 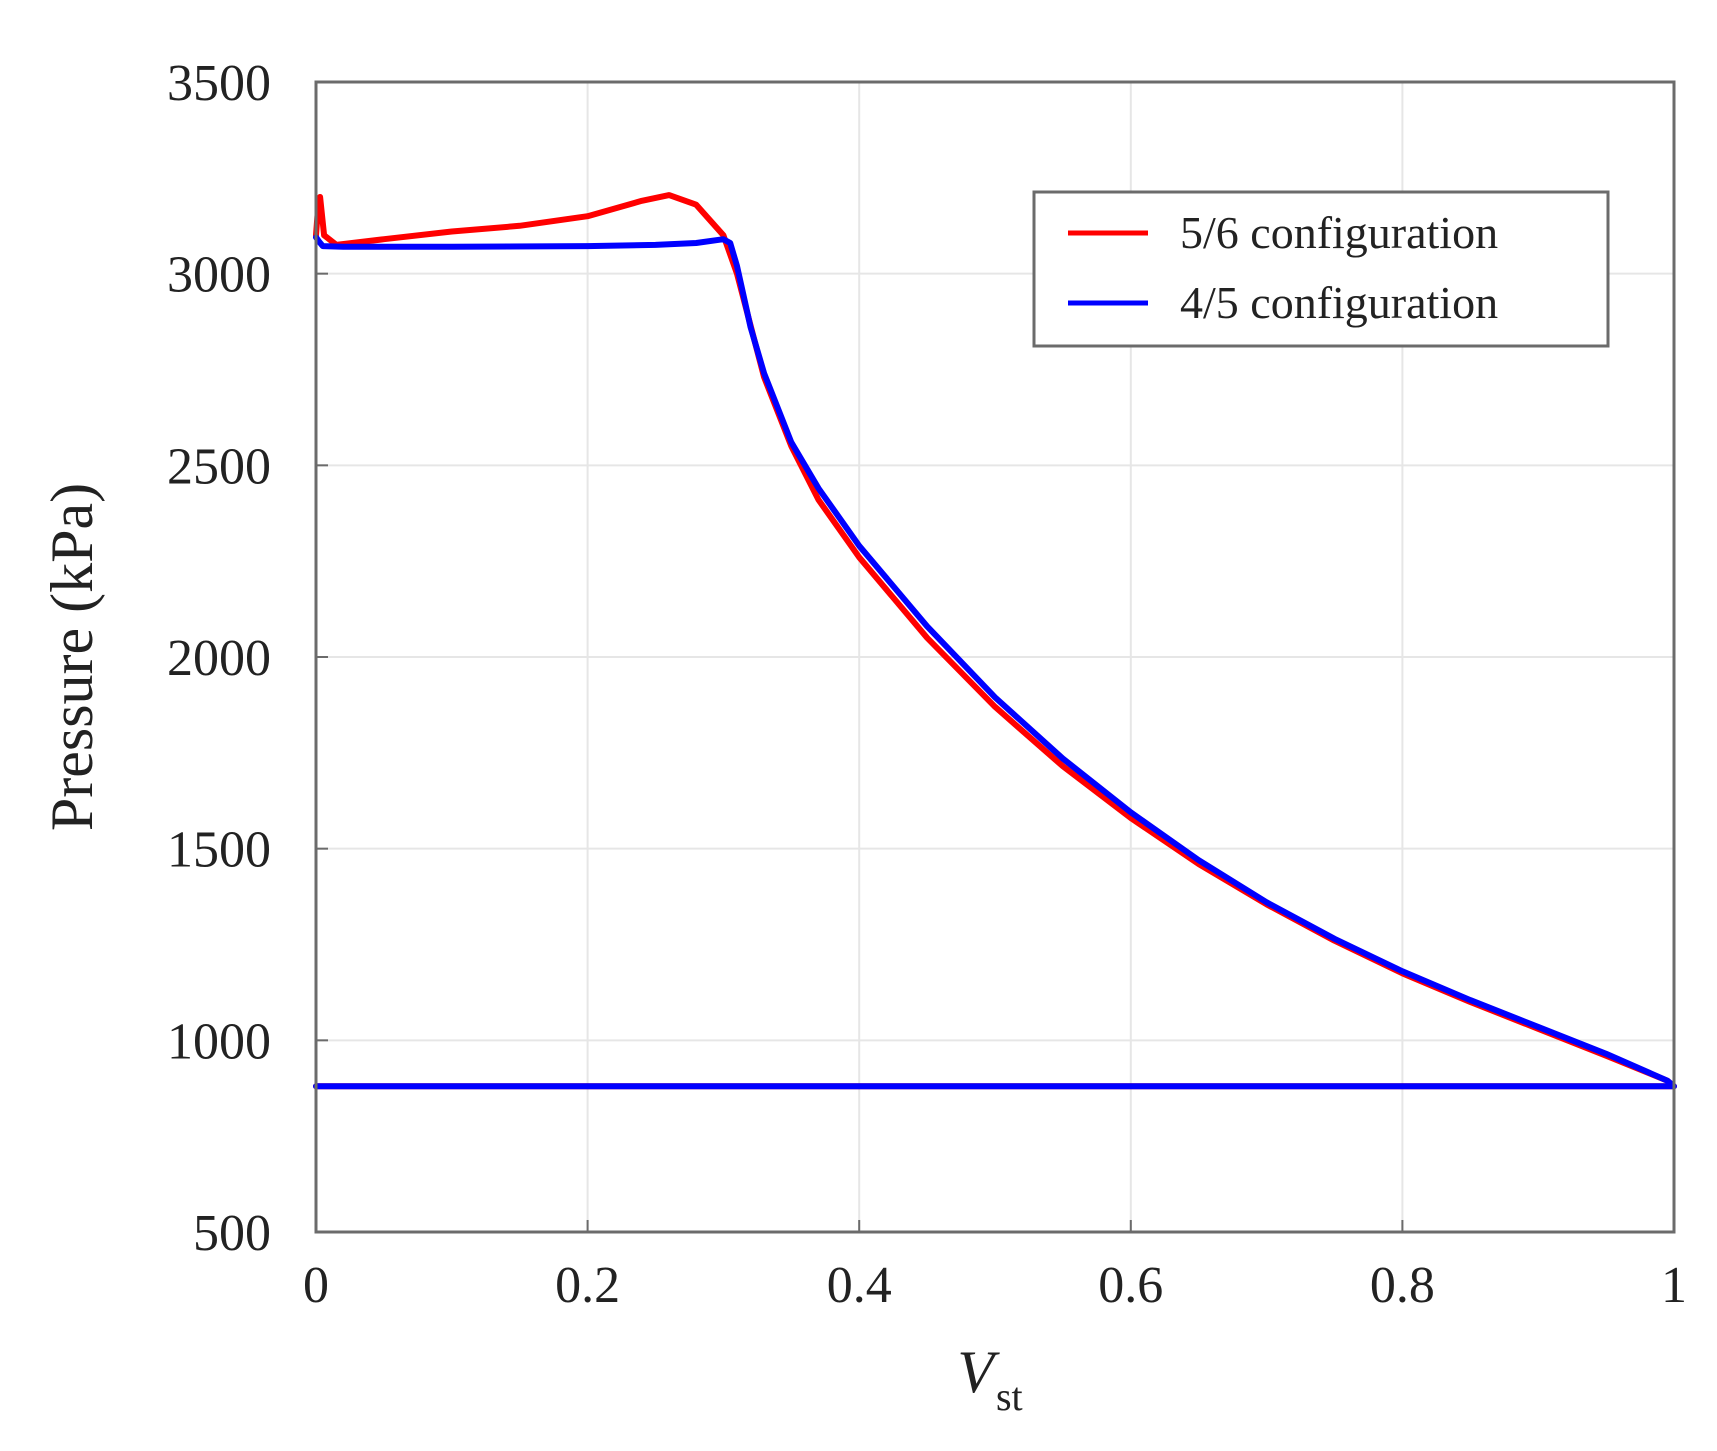 What do you see at coordinates (978, 1372) in the screenshot?
I see `x-axis-title-main: V` at bounding box center [978, 1372].